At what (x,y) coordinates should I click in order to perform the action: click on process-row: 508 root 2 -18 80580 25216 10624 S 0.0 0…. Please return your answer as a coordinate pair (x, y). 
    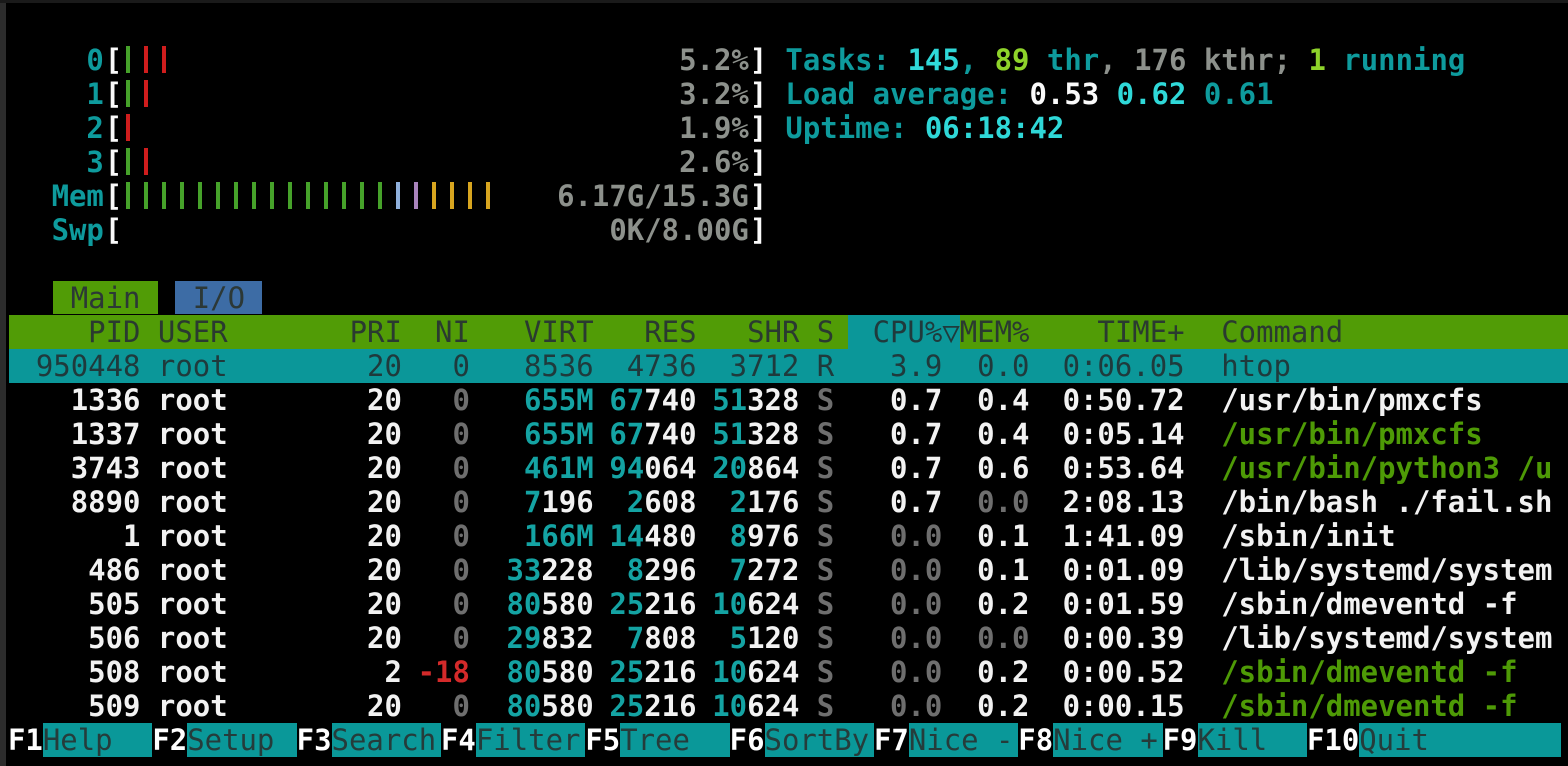
    Looking at the image, I should click on (788, 672).